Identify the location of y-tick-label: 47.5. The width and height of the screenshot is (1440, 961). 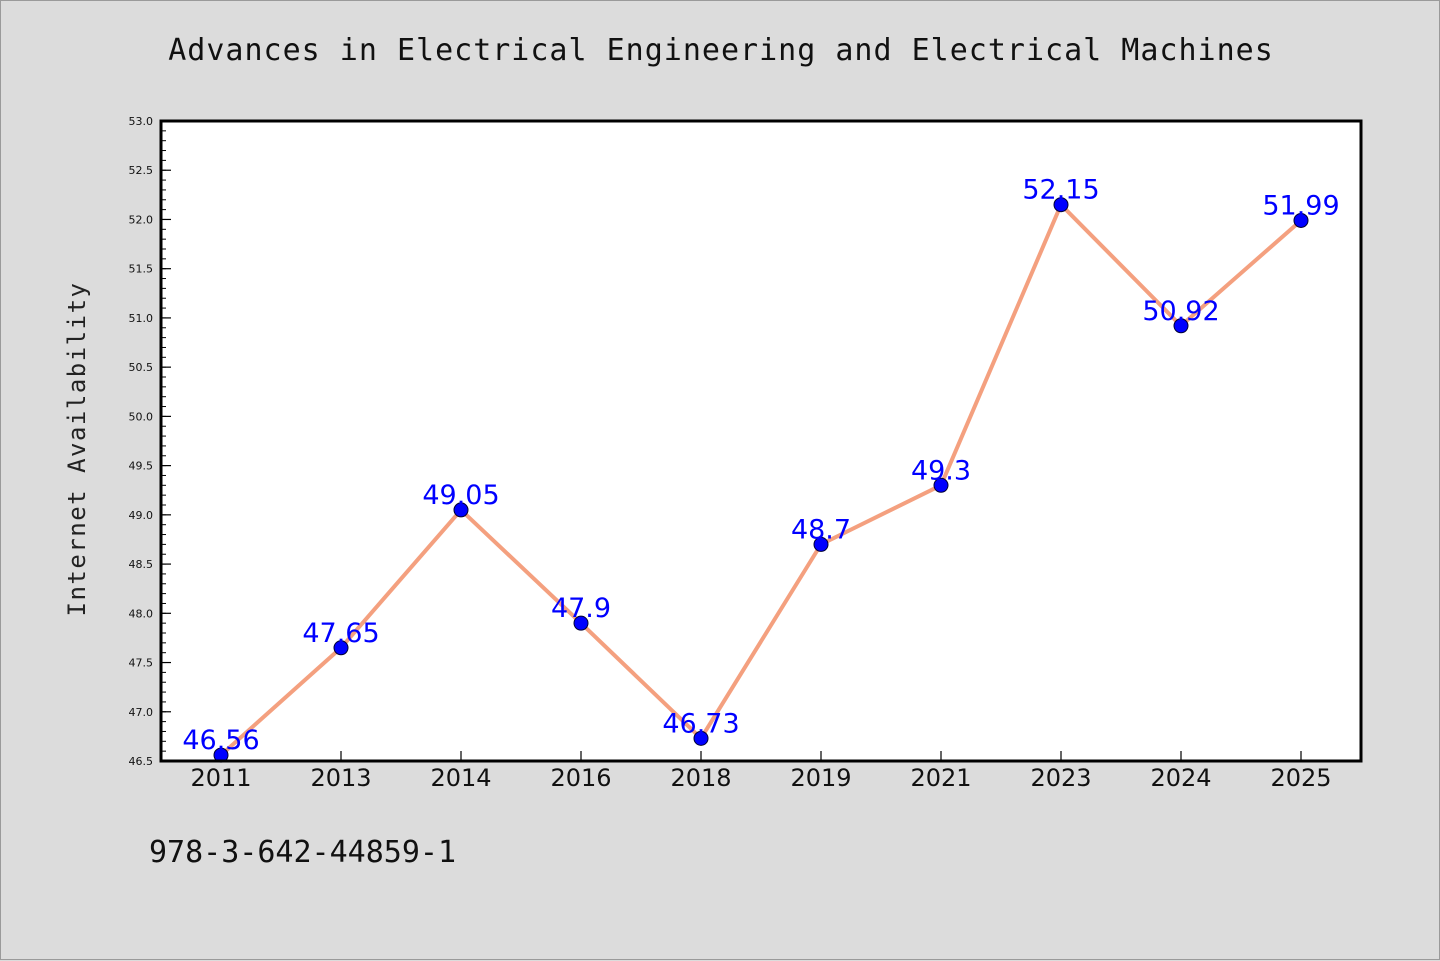
(141, 663).